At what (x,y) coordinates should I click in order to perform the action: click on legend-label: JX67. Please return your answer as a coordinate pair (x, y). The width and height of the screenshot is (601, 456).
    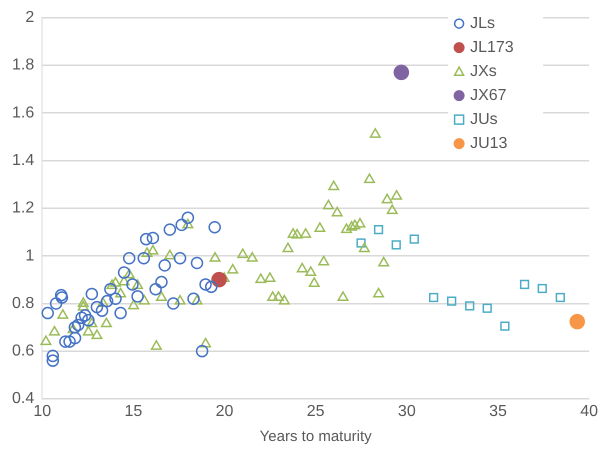
    Looking at the image, I should click on (488, 95).